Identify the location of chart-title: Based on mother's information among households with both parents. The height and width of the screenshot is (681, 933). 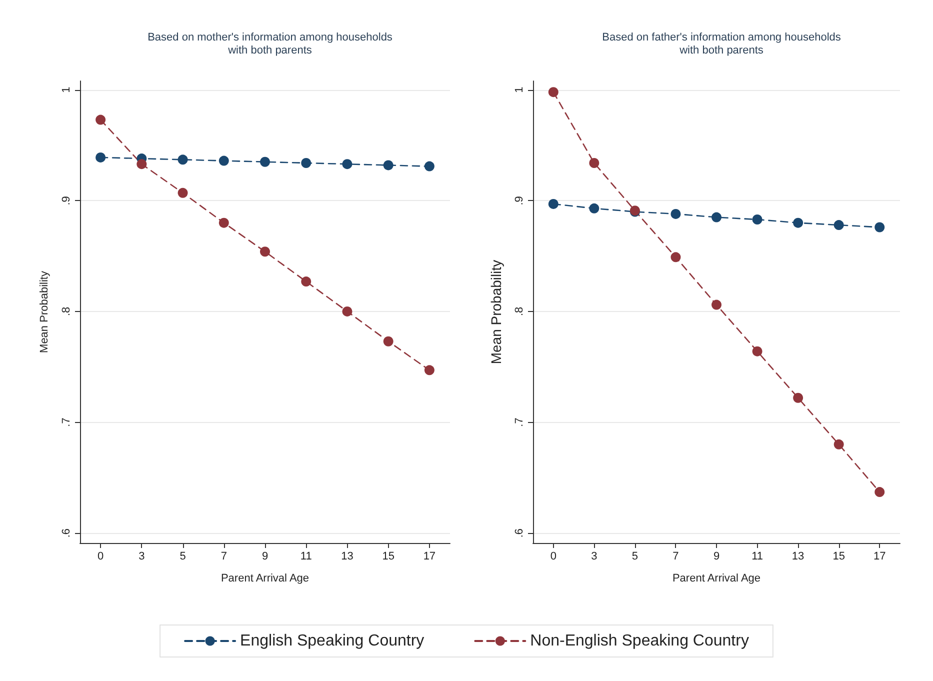
(270, 44).